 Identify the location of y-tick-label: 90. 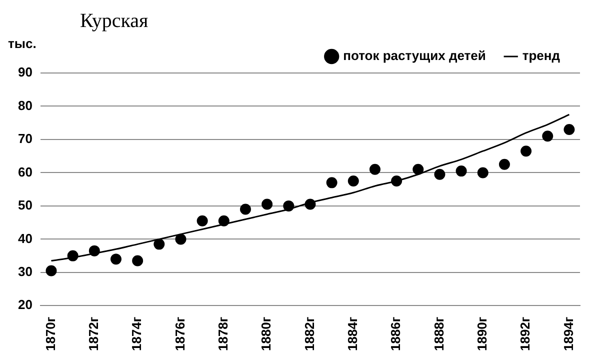
(25, 72).